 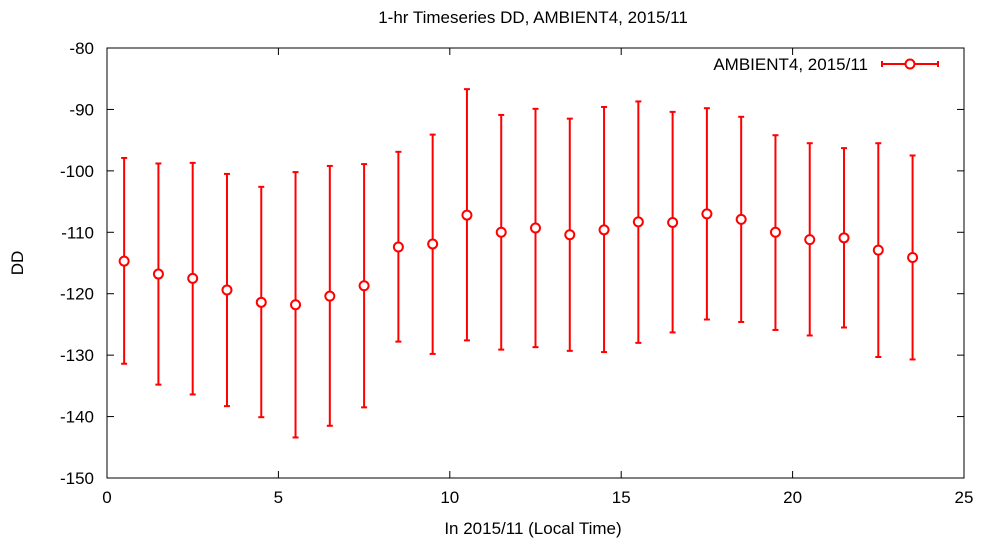 What do you see at coordinates (77, 232) in the screenshot?
I see `y-tick-label: -110` at bounding box center [77, 232].